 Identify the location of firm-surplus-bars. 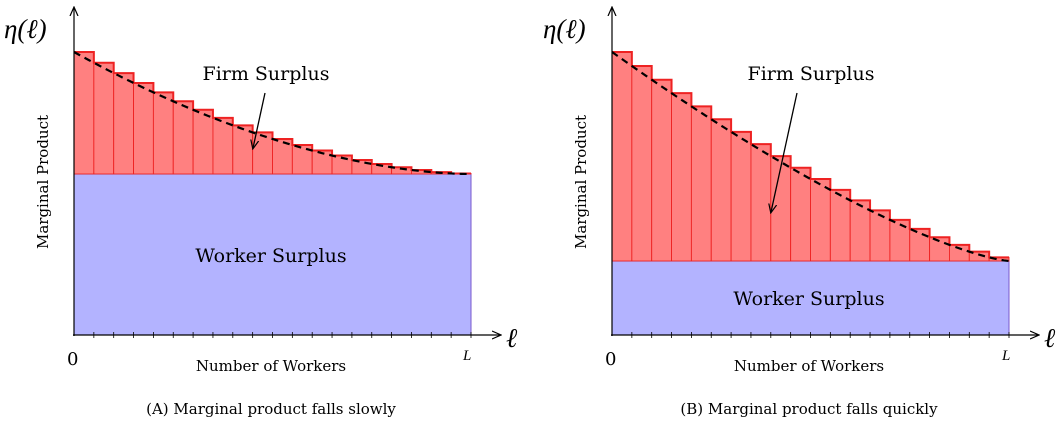
(272, 113).